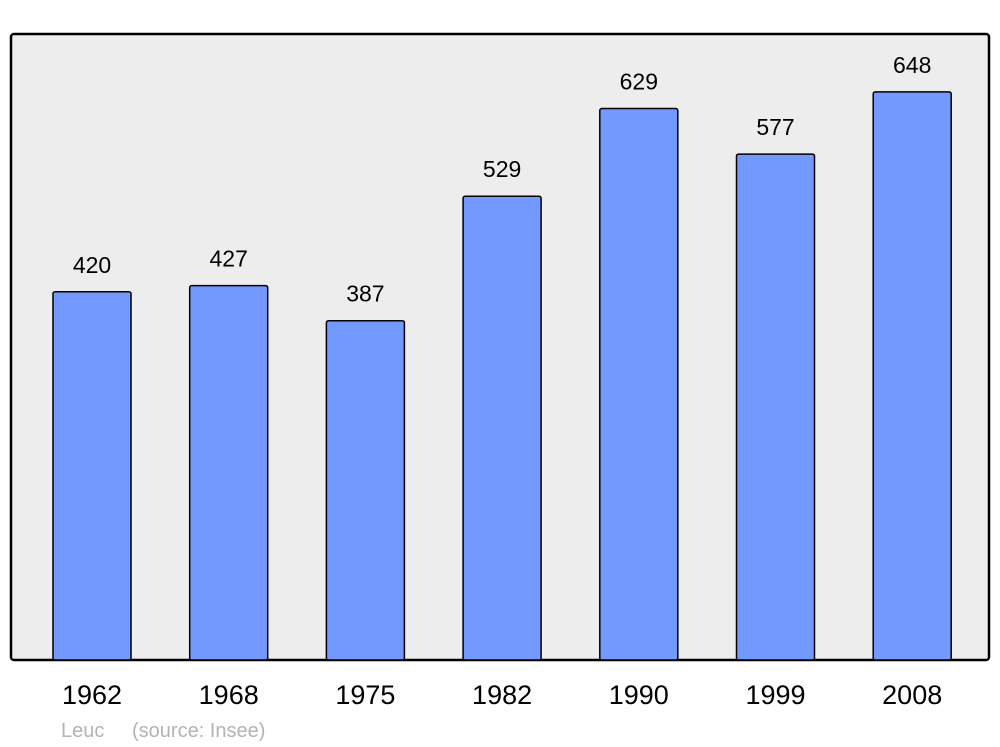 This screenshot has height=747, width=1000. I want to click on bar-1999, so click(775, 407).